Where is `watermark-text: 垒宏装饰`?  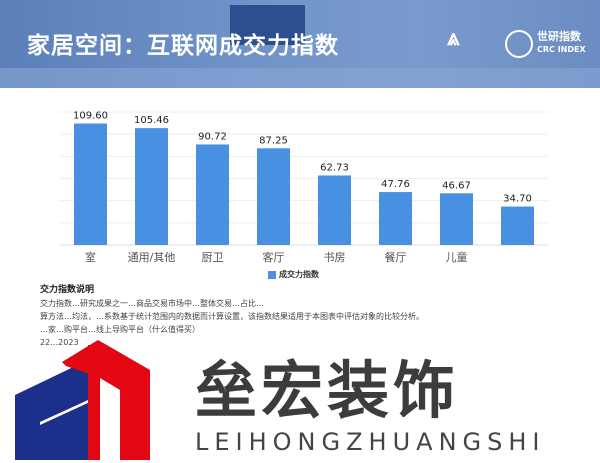
watermark-text: 垒宏装饰 is located at coordinates (327, 390).